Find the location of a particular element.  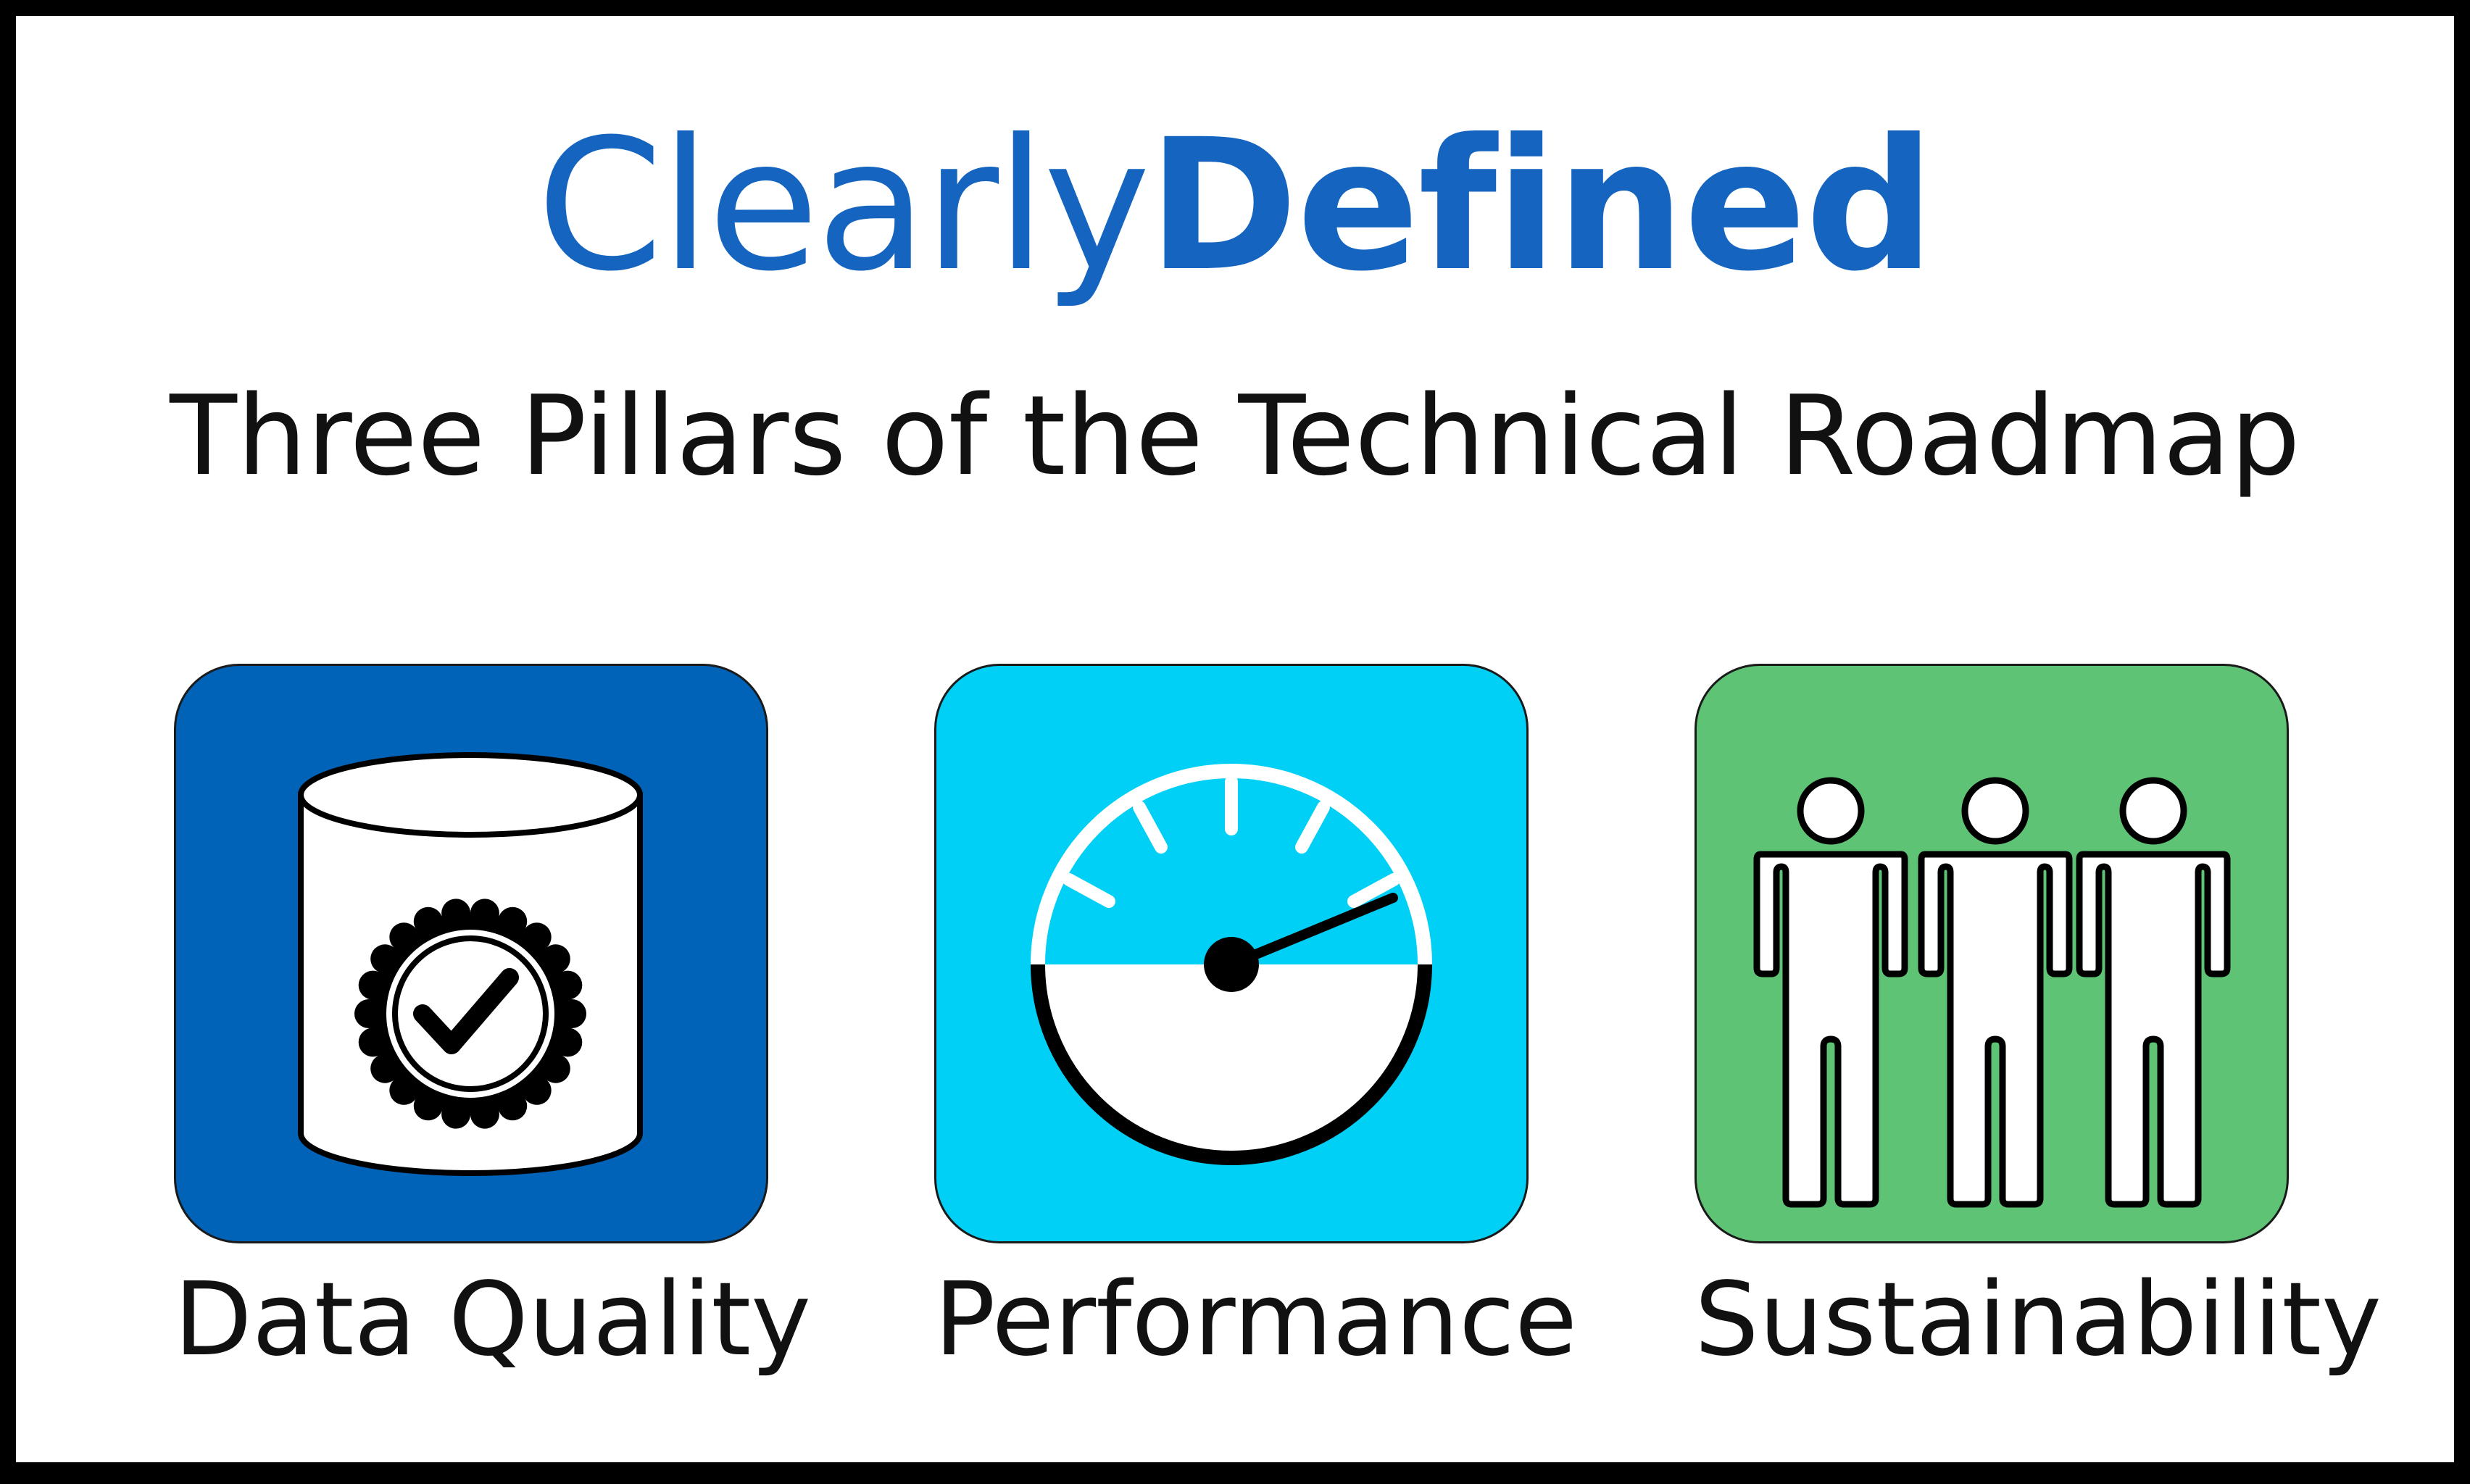

data-quality-tile is located at coordinates (471, 953).